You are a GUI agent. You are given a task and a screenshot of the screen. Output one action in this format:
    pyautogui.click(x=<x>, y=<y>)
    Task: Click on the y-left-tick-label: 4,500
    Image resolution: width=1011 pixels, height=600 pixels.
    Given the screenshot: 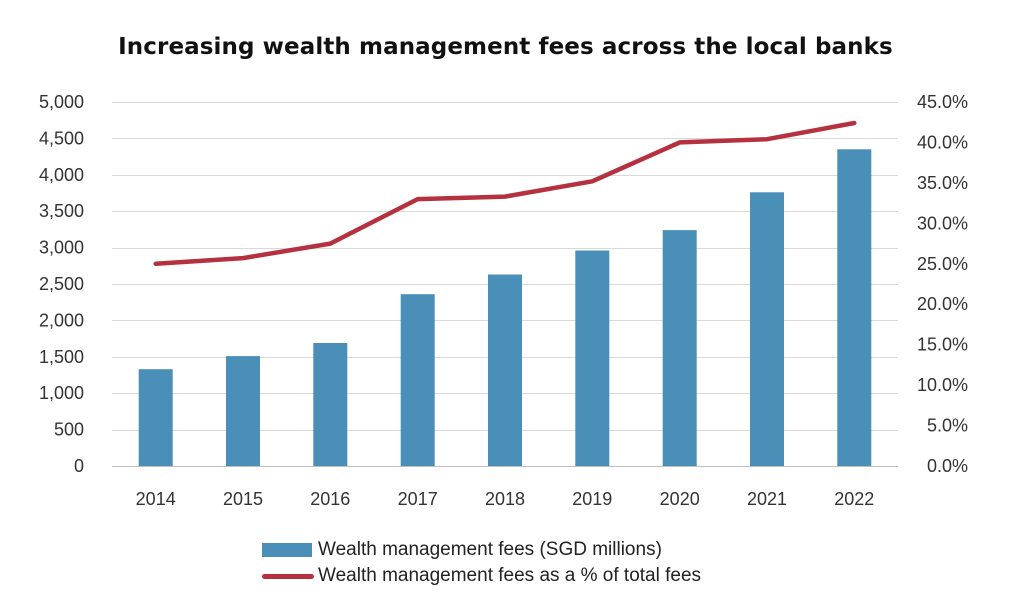 What is the action you would take?
    pyautogui.click(x=61, y=138)
    